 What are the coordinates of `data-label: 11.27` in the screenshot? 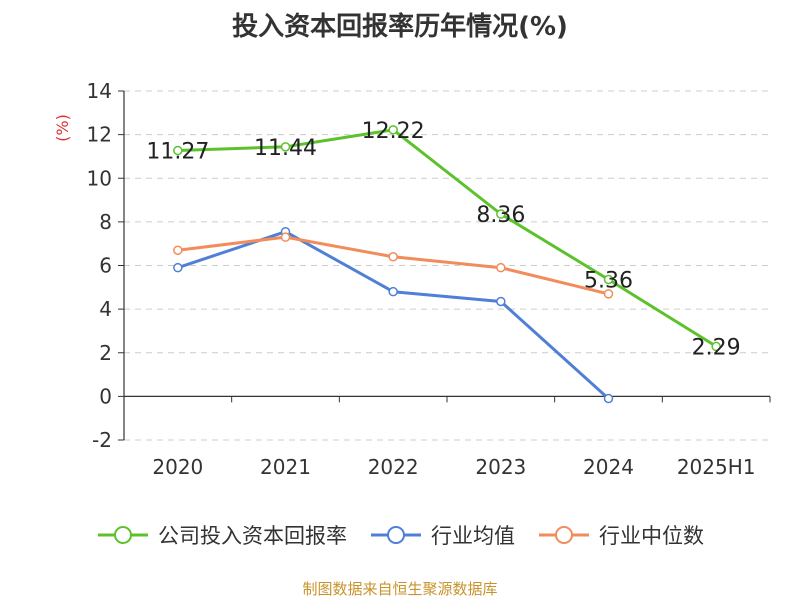 It's located at (177, 152).